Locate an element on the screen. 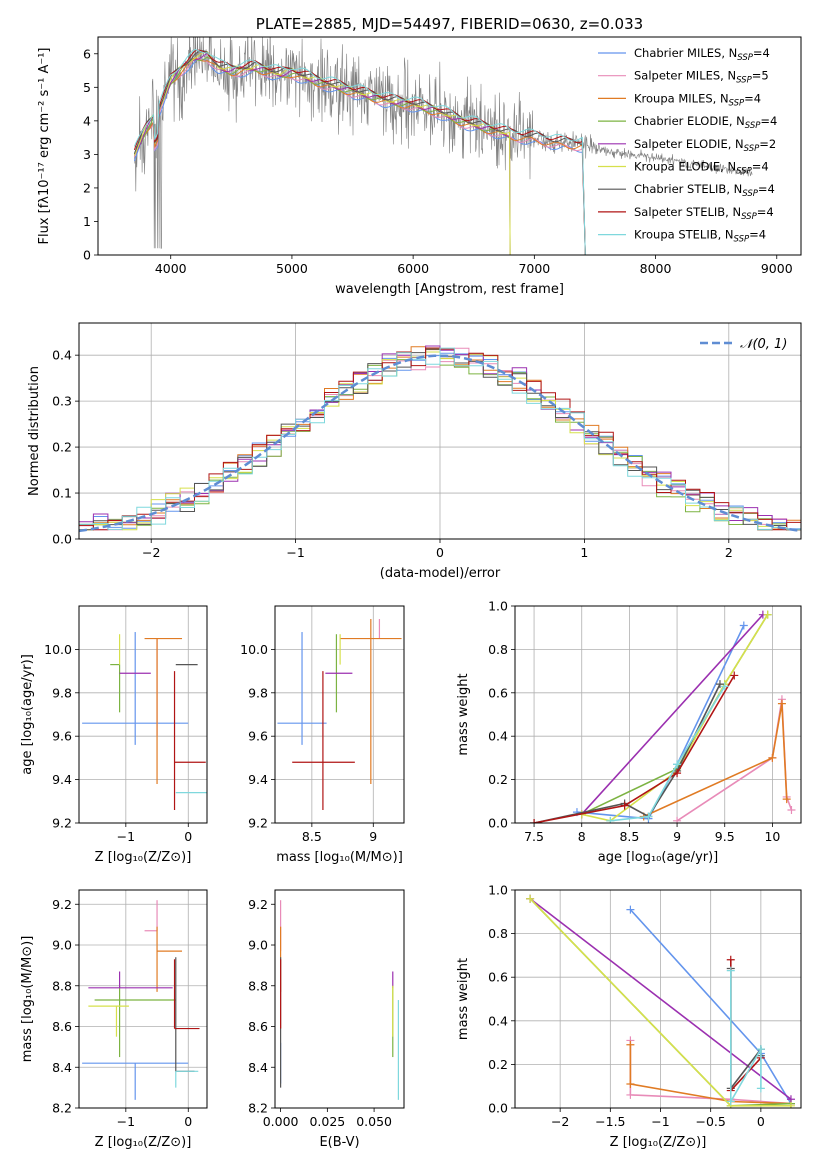 The height and width of the screenshot is (1170, 819). spectrum-ytick-label: 5 is located at coordinates (87, 87).